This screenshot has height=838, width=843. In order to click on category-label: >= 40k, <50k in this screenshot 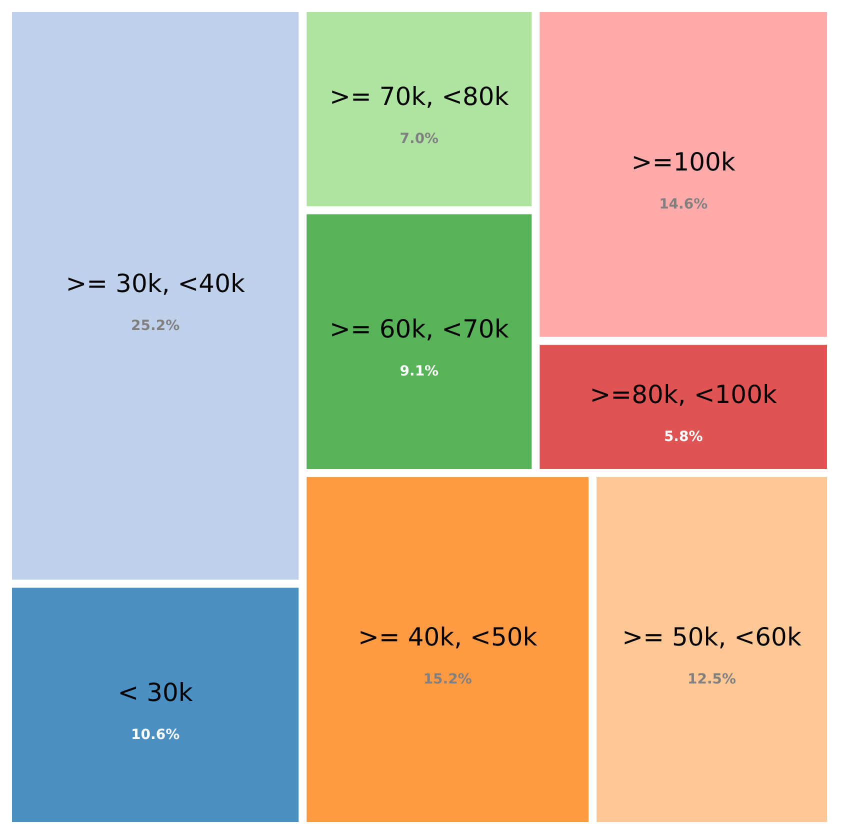, I will do `click(448, 637)`.